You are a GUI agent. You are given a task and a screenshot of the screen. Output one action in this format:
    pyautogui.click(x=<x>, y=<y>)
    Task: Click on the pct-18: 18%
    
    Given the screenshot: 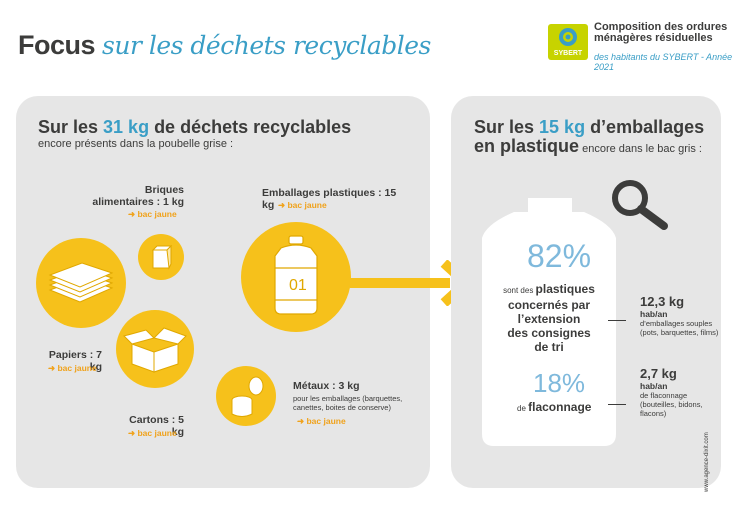 What is the action you would take?
    pyautogui.click(x=559, y=383)
    